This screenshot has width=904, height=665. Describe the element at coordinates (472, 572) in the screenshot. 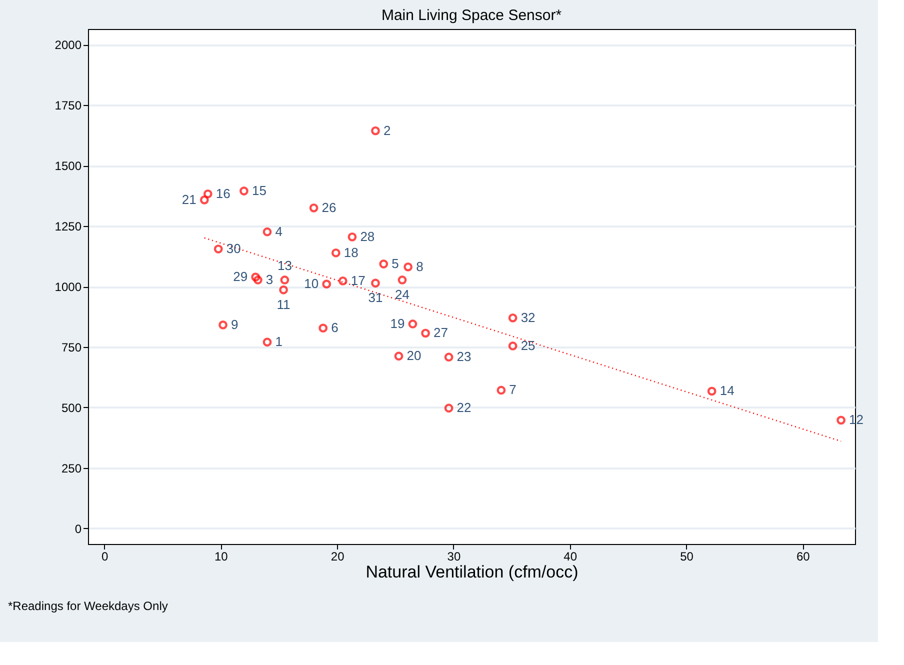

I see `x-axis-title: Natural Ventilation (cfm/occ)` at that location.